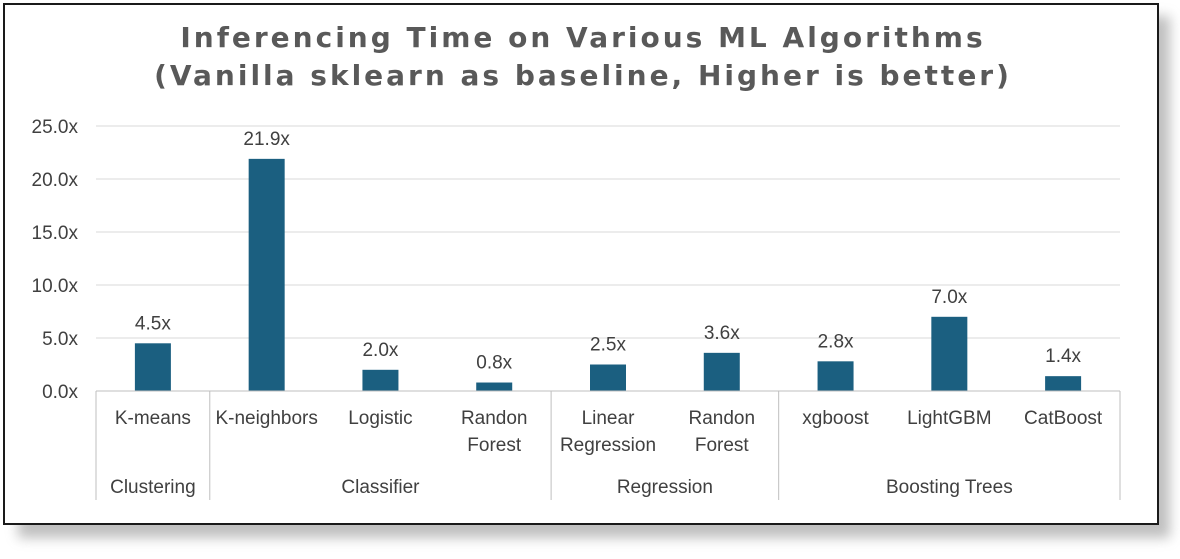 The width and height of the screenshot is (1180, 559). I want to click on y-tick-label: 15.0x, so click(55, 233).